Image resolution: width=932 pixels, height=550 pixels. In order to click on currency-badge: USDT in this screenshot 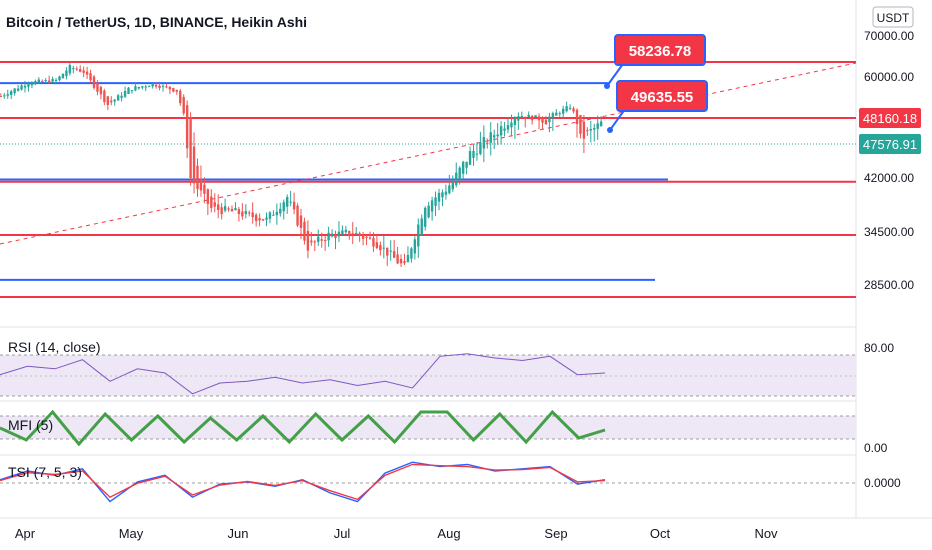, I will do `click(893, 17)`.